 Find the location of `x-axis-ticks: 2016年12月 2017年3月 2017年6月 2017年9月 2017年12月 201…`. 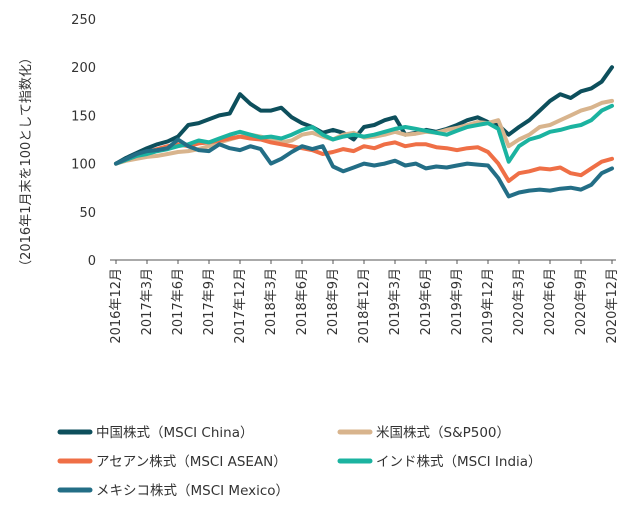

x-axis-ticks: 2016年12月 2017年3月 2017年6月 2017年9月 2017年12月 201… is located at coordinates (364, 302).